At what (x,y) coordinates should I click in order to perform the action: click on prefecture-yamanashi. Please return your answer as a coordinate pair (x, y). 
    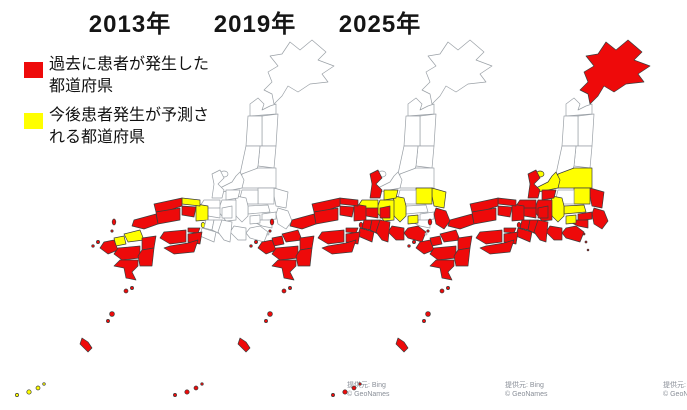
    Looking at the image, I should click on (571, 219).